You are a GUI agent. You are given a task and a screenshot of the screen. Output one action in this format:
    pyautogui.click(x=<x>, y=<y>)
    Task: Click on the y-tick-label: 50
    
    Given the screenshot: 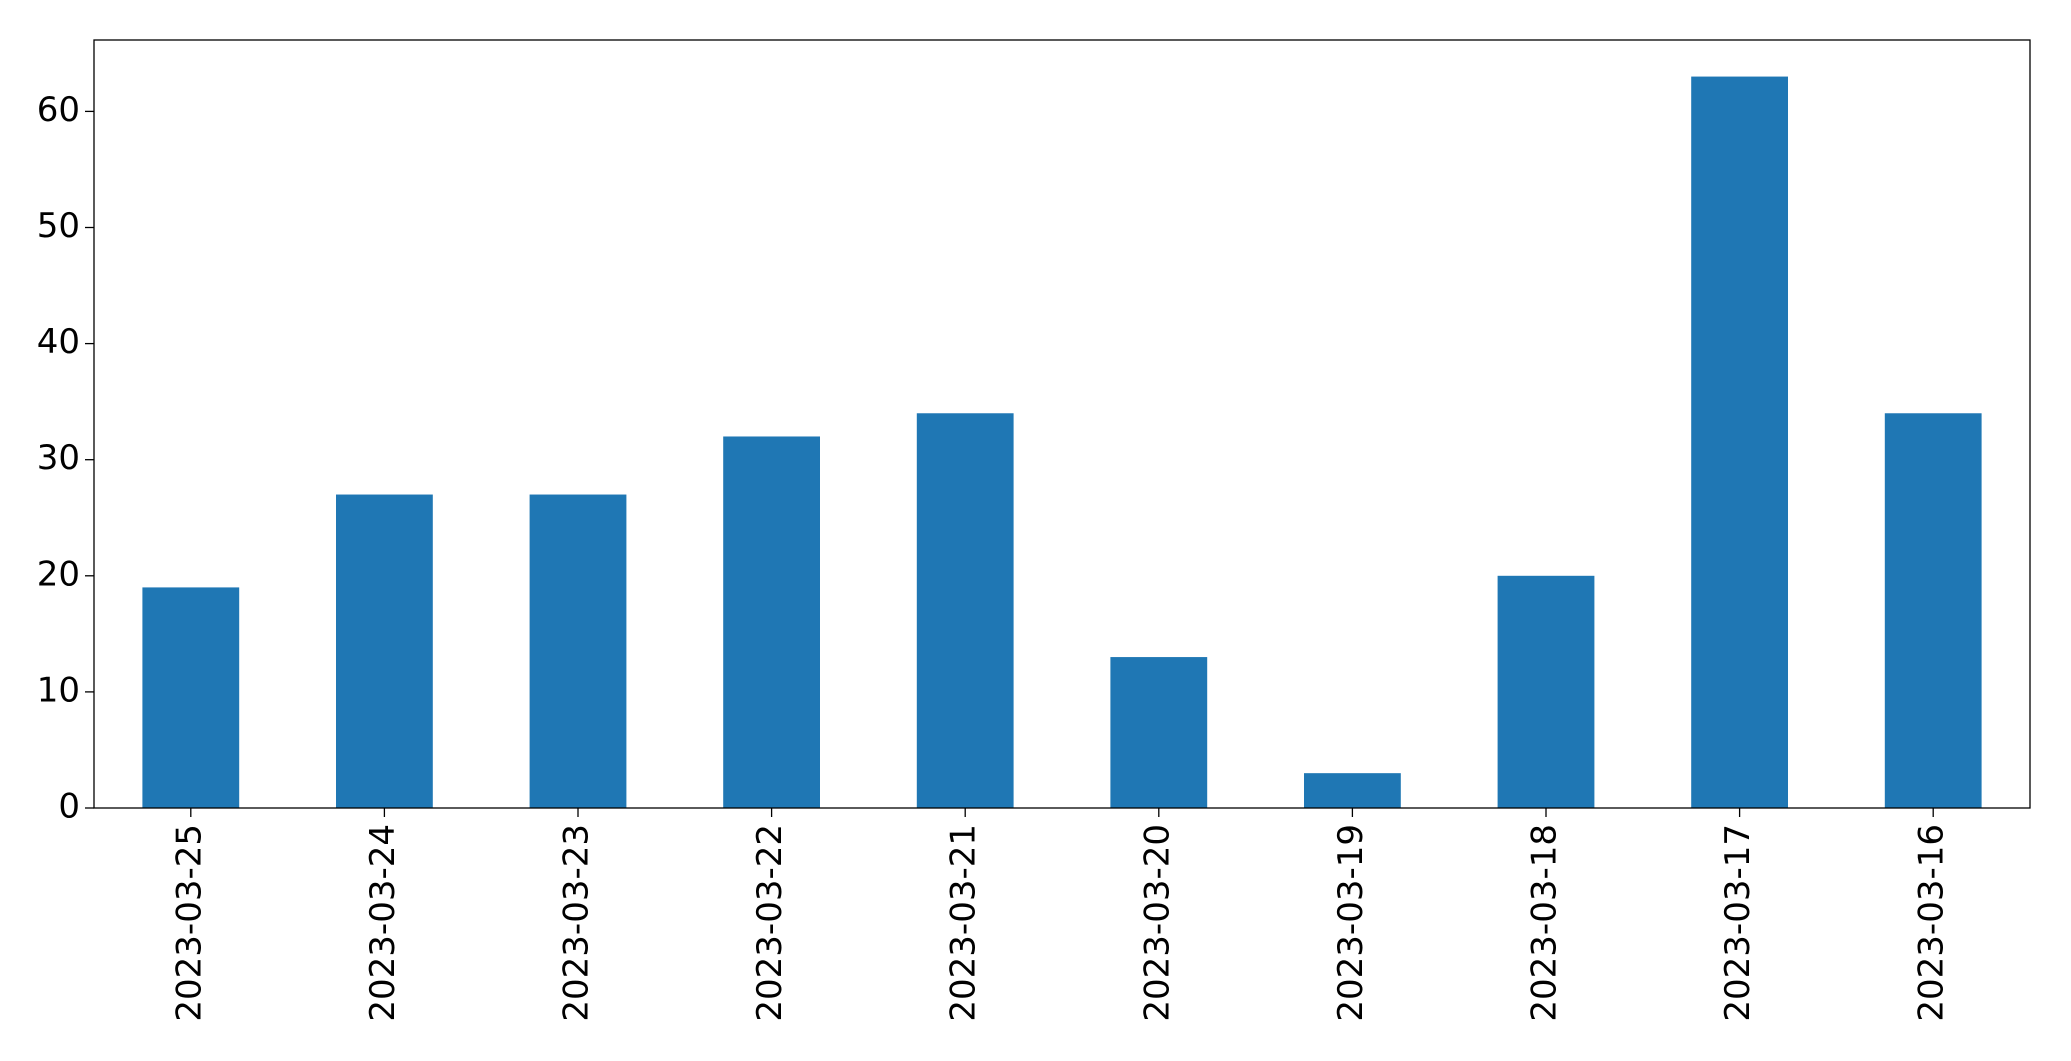 What is the action you would take?
    pyautogui.click(x=58, y=226)
    